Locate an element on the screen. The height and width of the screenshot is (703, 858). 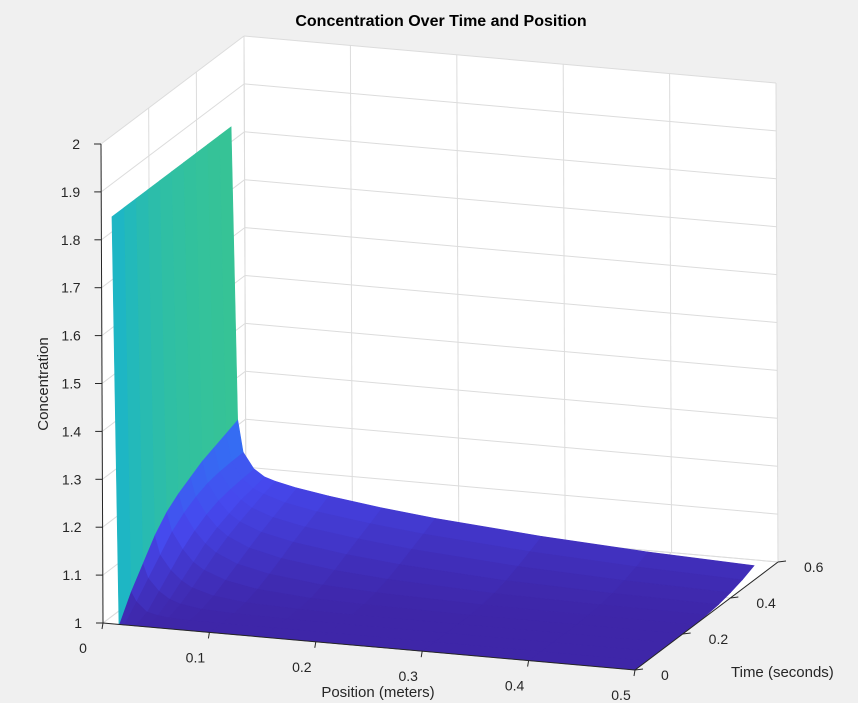
z-tick-label: 1.1 is located at coordinates (72, 575).